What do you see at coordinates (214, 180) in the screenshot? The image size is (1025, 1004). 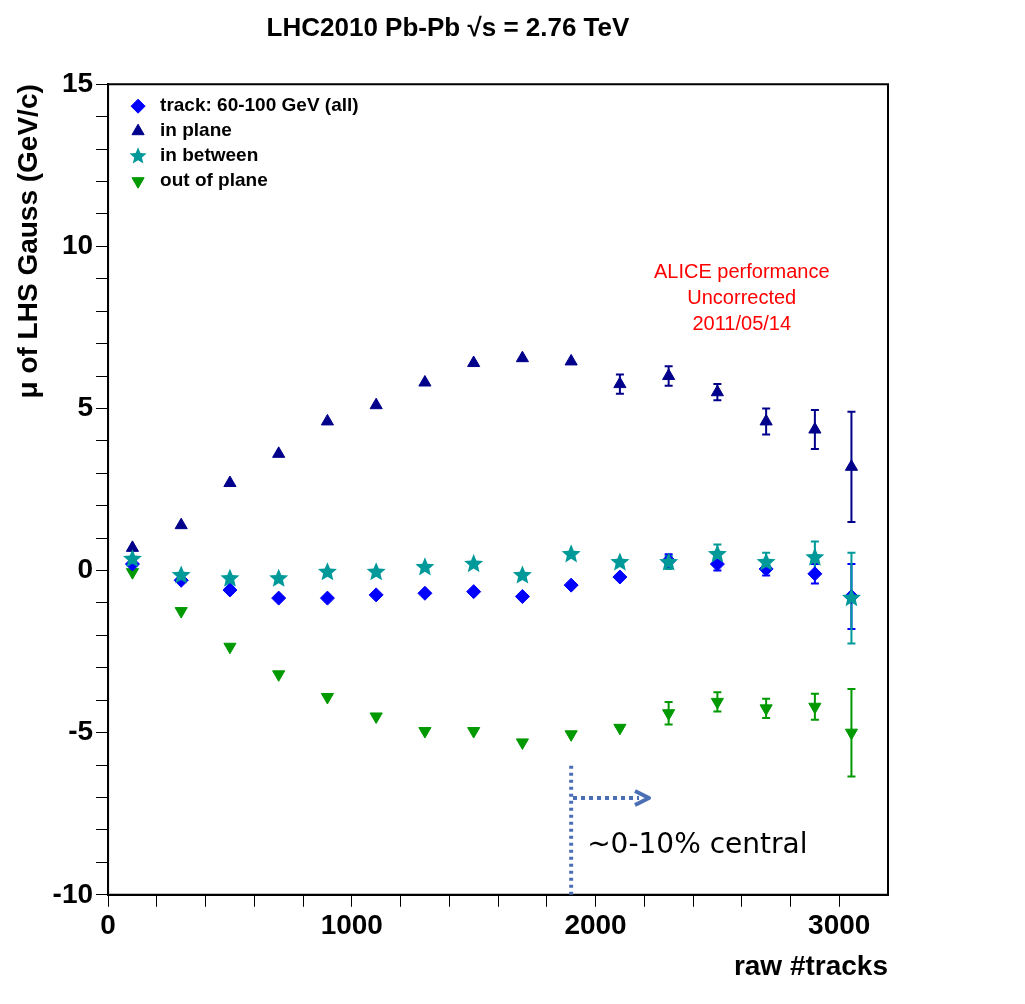 I see `legend-label: out of plane` at bounding box center [214, 180].